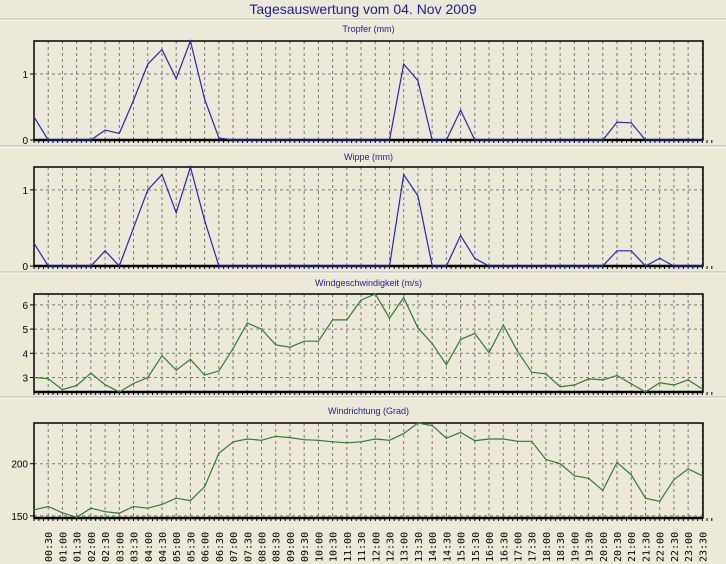 This screenshot has width=726, height=564. I want to click on x-tick-label: 06:30, so click(220, 547).